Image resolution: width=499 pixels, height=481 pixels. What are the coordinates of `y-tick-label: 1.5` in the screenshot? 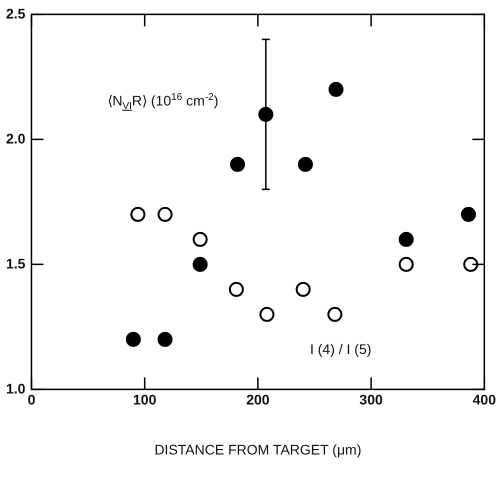 It's located at (16, 263).